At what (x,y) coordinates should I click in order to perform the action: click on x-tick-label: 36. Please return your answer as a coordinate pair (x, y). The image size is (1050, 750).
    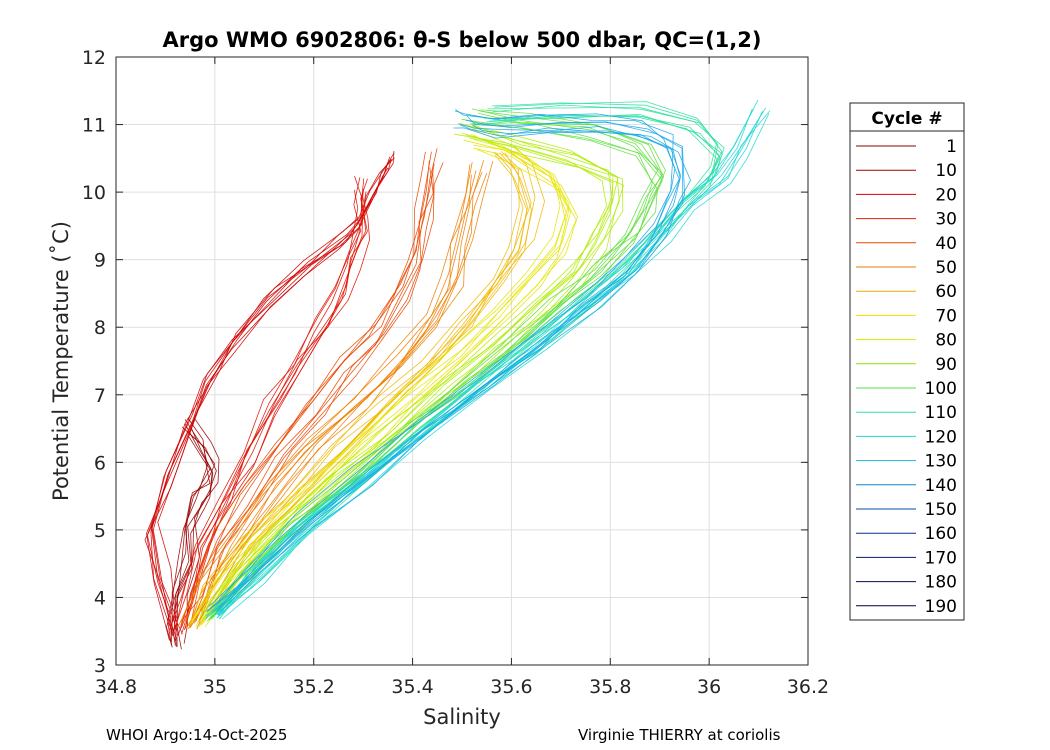
    Looking at the image, I should click on (709, 687).